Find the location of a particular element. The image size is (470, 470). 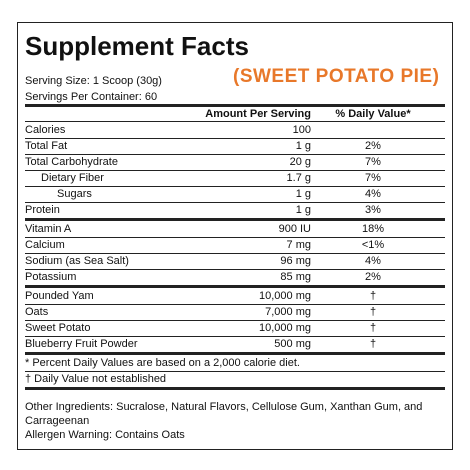

nutrient-daily-value: <1% is located at coordinates (373, 245).